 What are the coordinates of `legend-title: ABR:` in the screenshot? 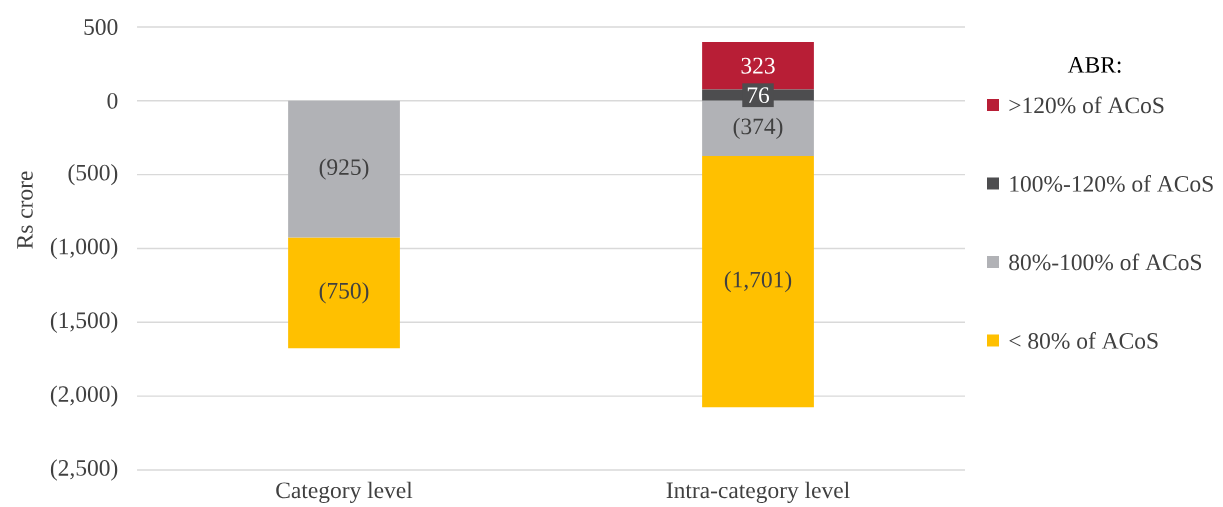 It's located at (1094, 64).